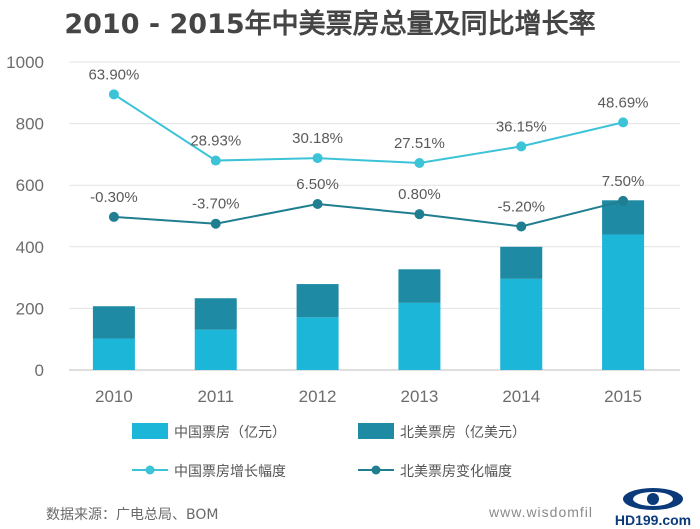 The height and width of the screenshot is (529, 700). I want to click on hd199-logo: HD199.com, so click(653, 508).